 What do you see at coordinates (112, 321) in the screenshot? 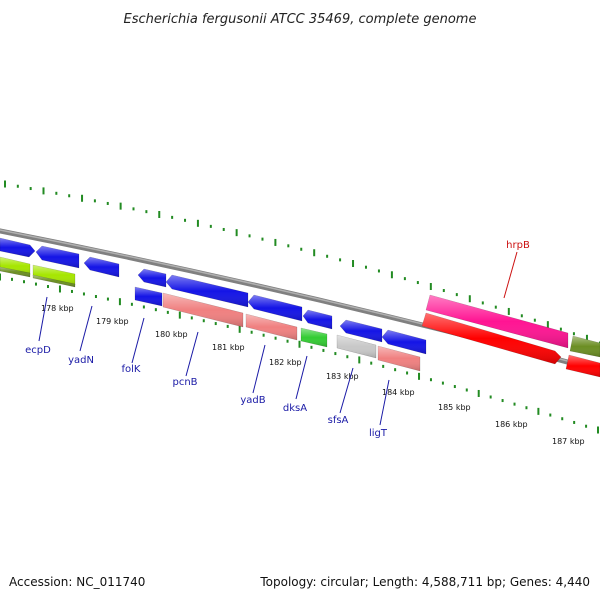
I see `tick-label: 179 kbp` at bounding box center [112, 321].